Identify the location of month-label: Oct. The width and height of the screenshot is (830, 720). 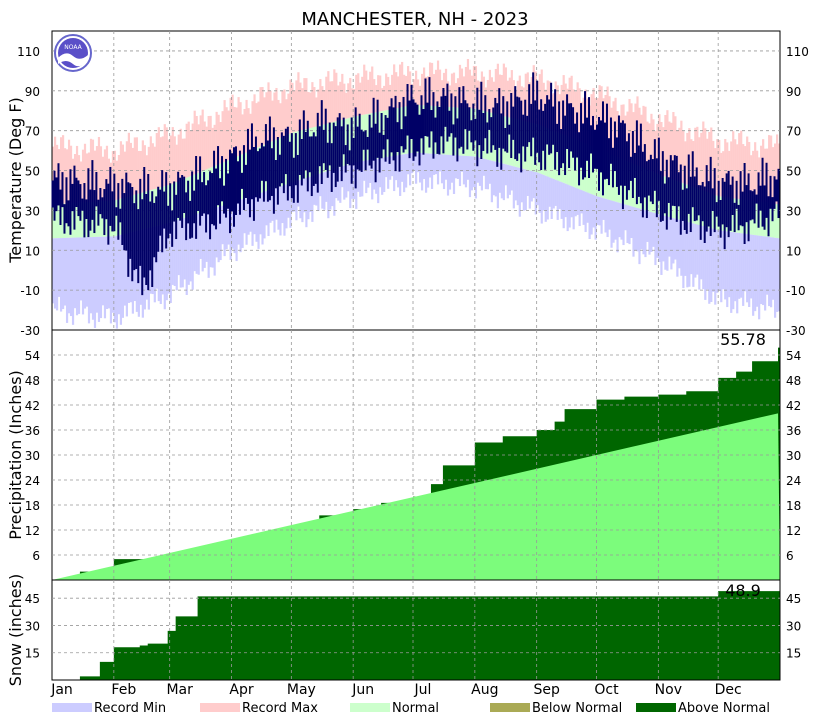
(606, 690).